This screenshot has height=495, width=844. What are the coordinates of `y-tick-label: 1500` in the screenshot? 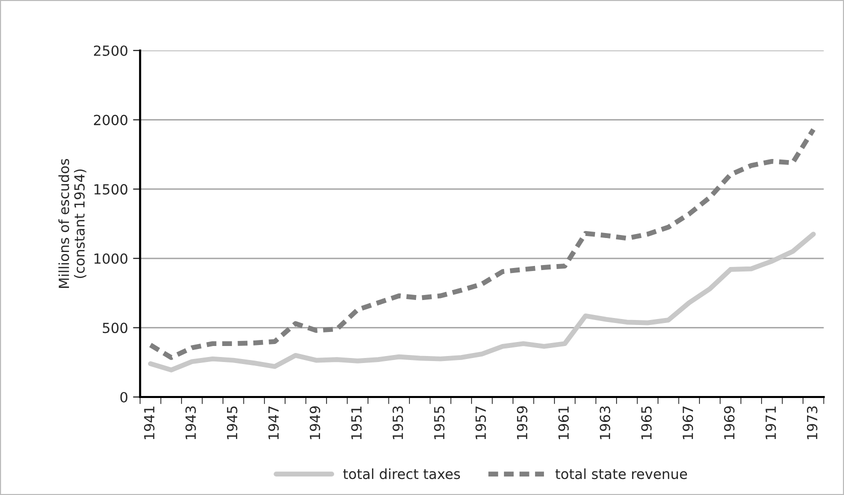 It's located at (111, 189).